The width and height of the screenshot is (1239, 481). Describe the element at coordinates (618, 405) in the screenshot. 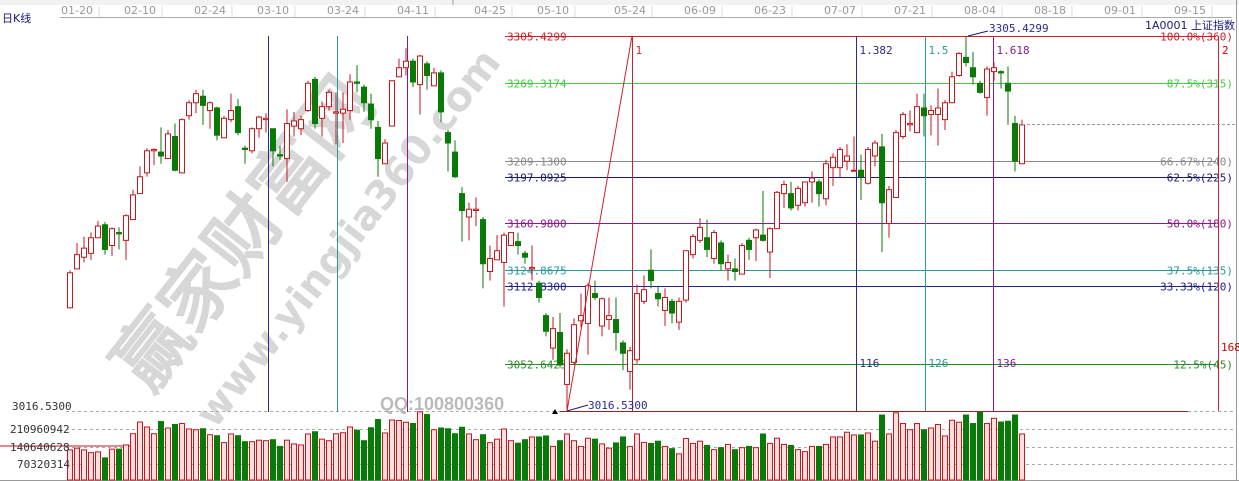

I see `low-annotation: 3016.5300` at that location.